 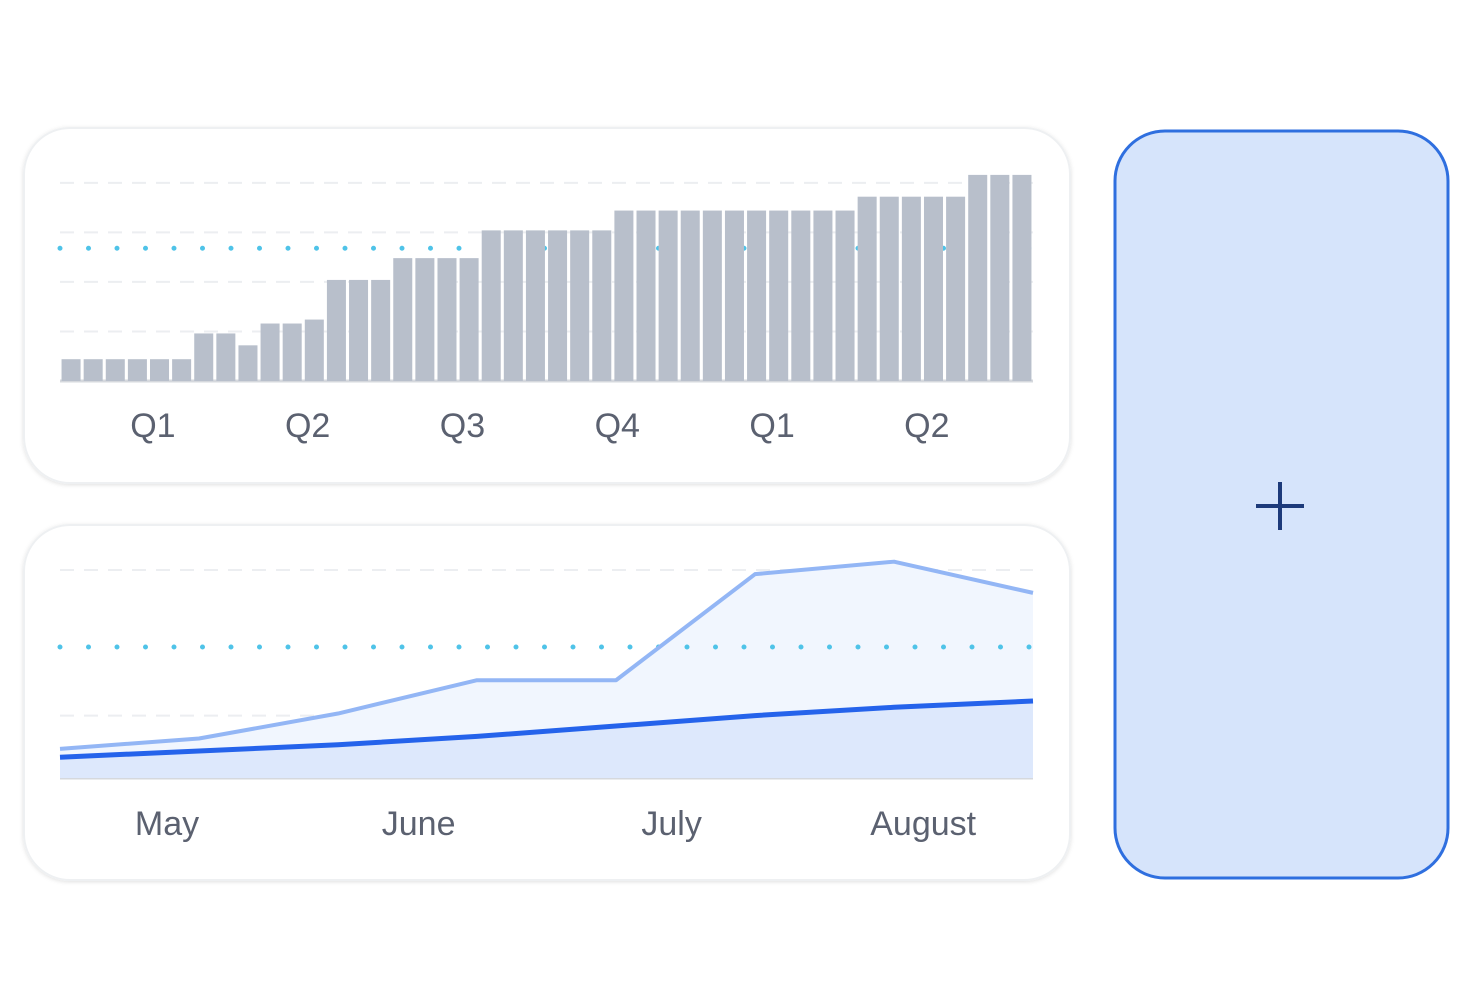 I want to click on plus-icon, so click(x=1280, y=506).